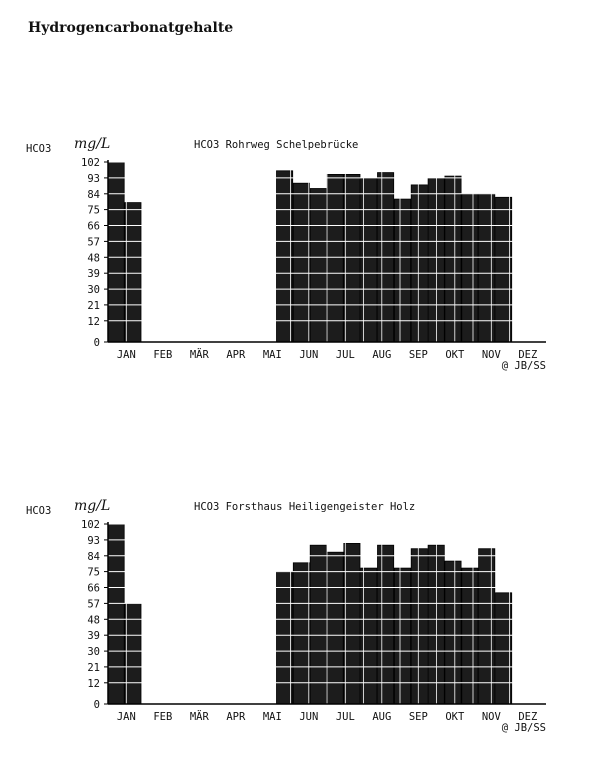 This screenshot has width=600, height=773. Describe the element at coordinates (304, 507) in the screenshot. I see `chart-title: HCO3 Forsthaus Heiligengeister Holz` at that location.